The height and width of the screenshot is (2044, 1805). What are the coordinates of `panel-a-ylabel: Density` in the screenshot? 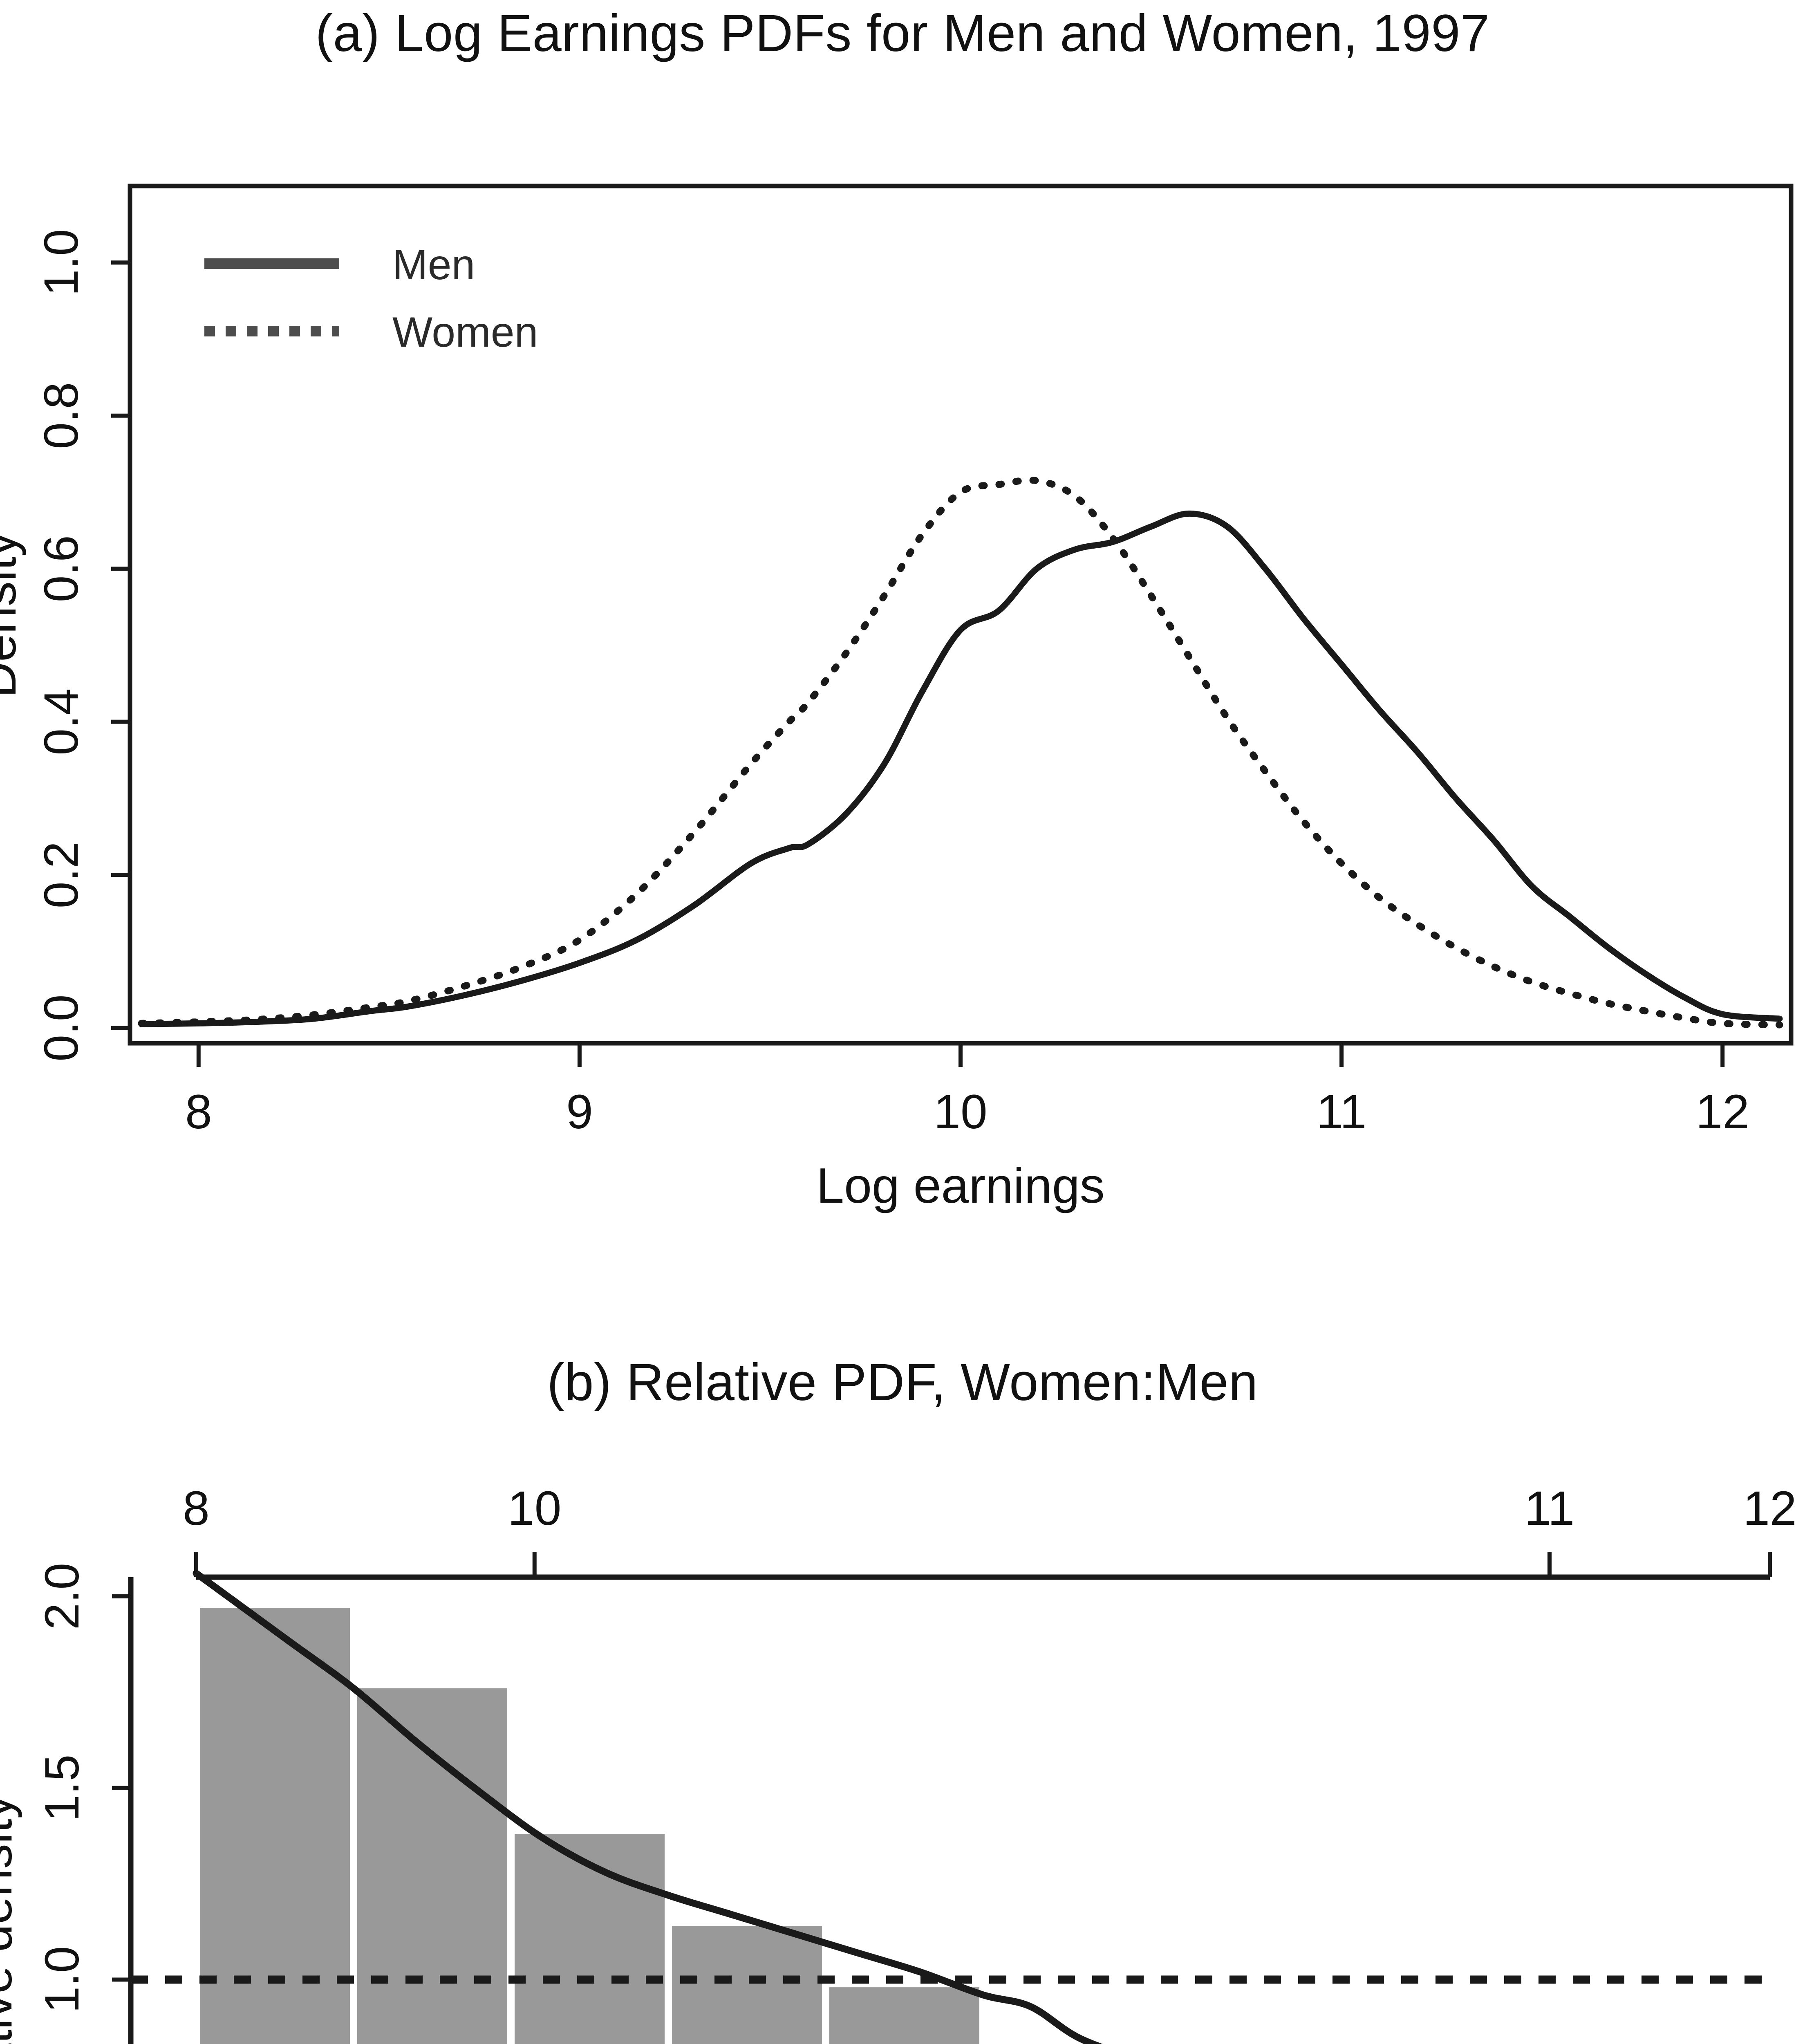 It's located at (13, 614).